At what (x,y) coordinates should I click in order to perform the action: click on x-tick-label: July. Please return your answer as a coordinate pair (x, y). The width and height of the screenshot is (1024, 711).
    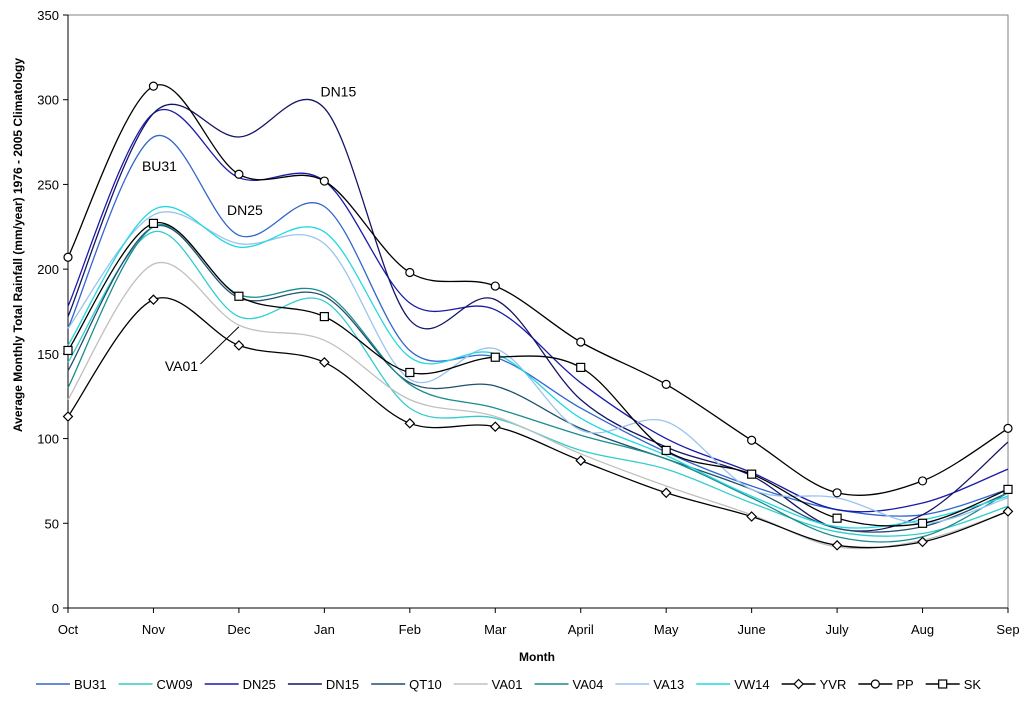
    Looking at the image, I should click on (838, 629).